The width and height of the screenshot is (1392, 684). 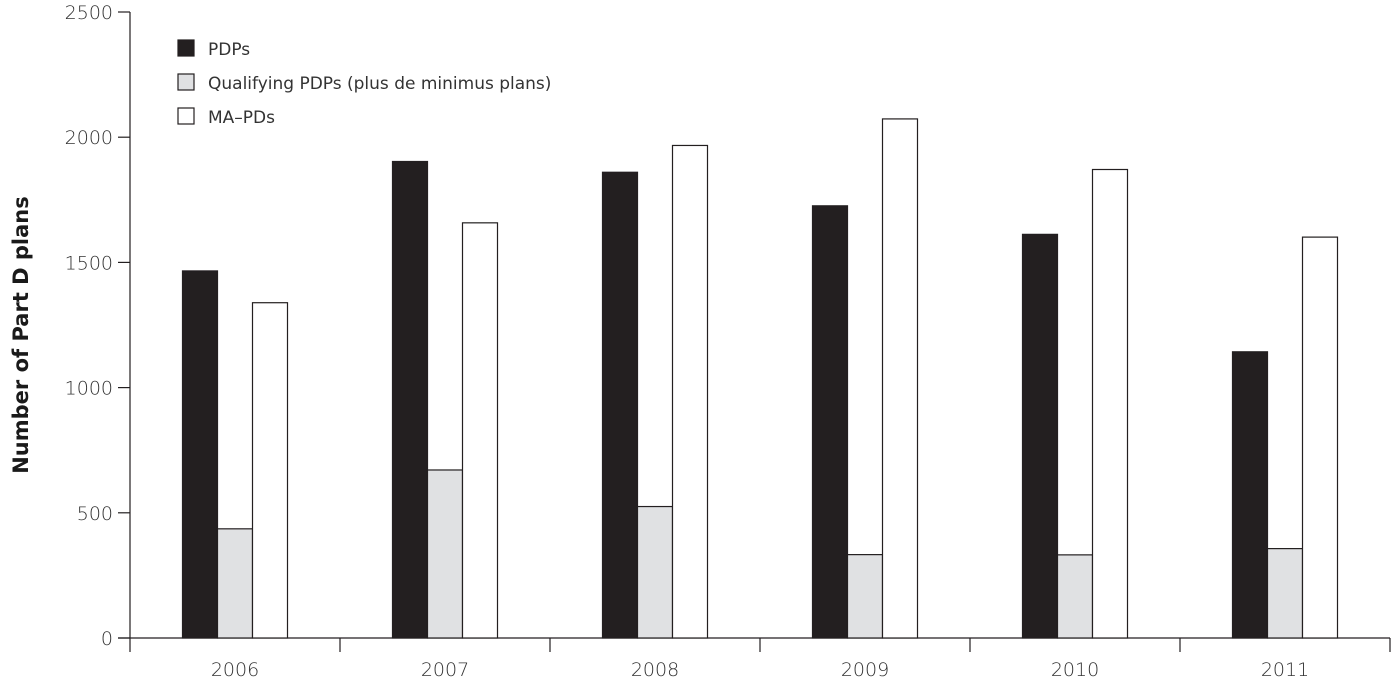 I want to click on bar-ma-pds-2007, so click(x=480, y=430).